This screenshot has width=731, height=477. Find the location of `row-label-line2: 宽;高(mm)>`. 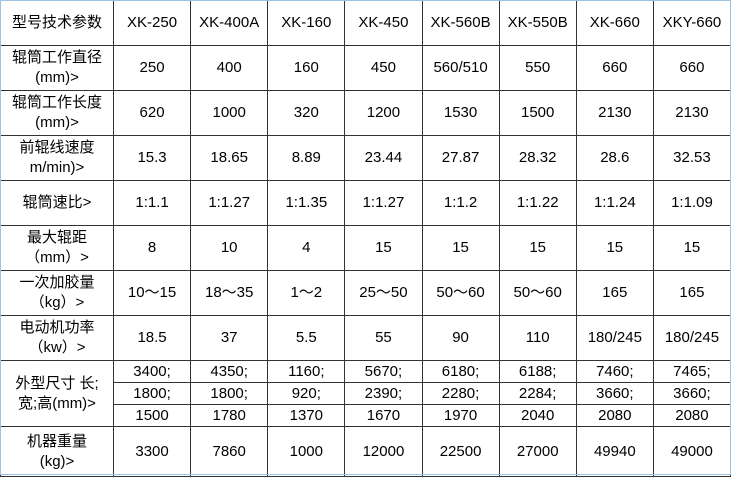

row-label-line2: 宽;高(mm)> is located at coordinates (57, 403).